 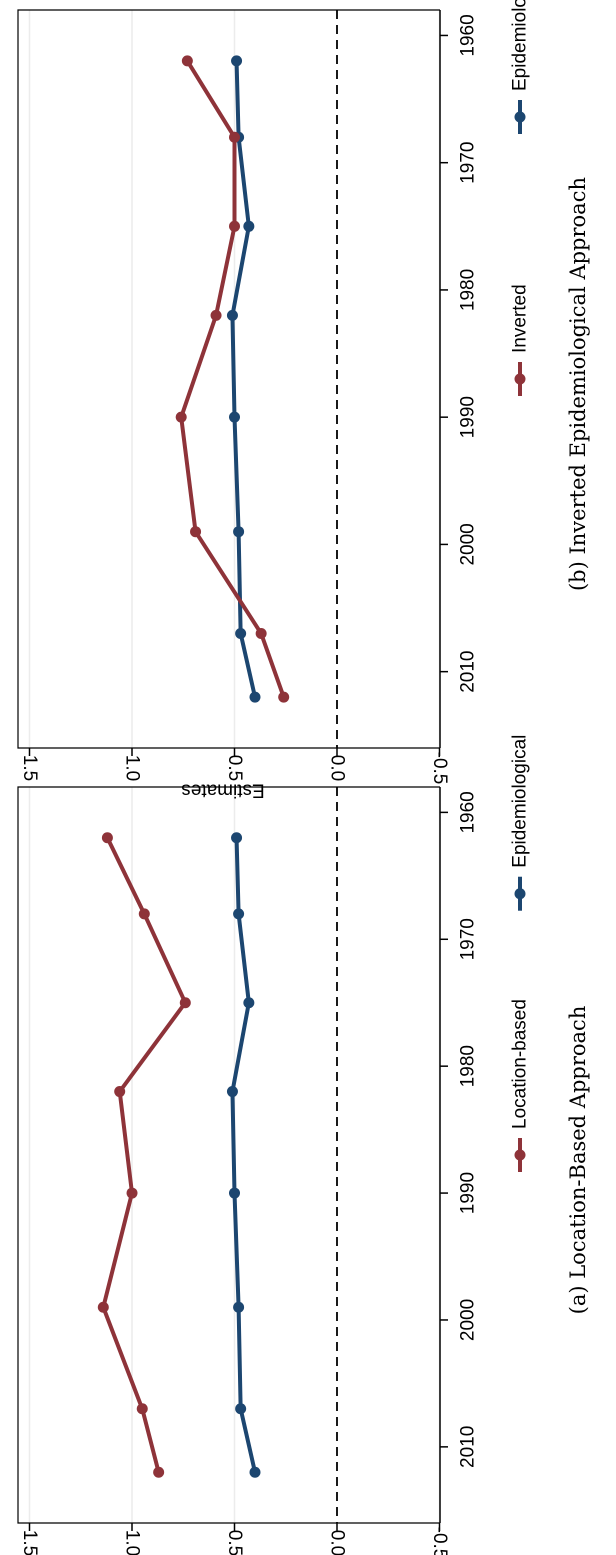 I want to click on panel-caption: (a) Location-Based Approach, so click(x=578, y=1160).